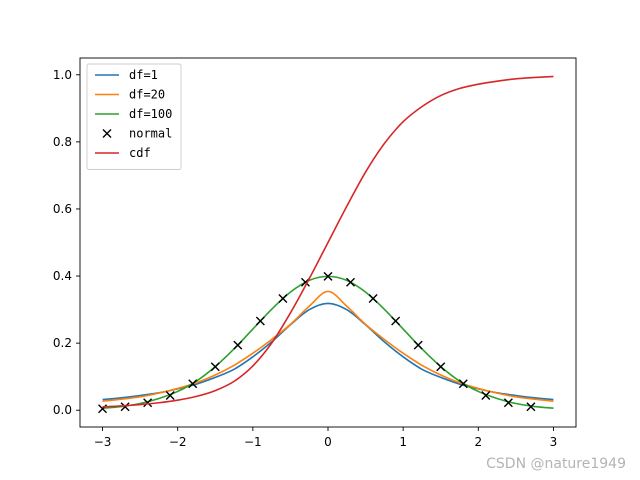  Describe the element at coordinates (253, 442) in the screenshot. I see `x-tick-label: −1` at that location.